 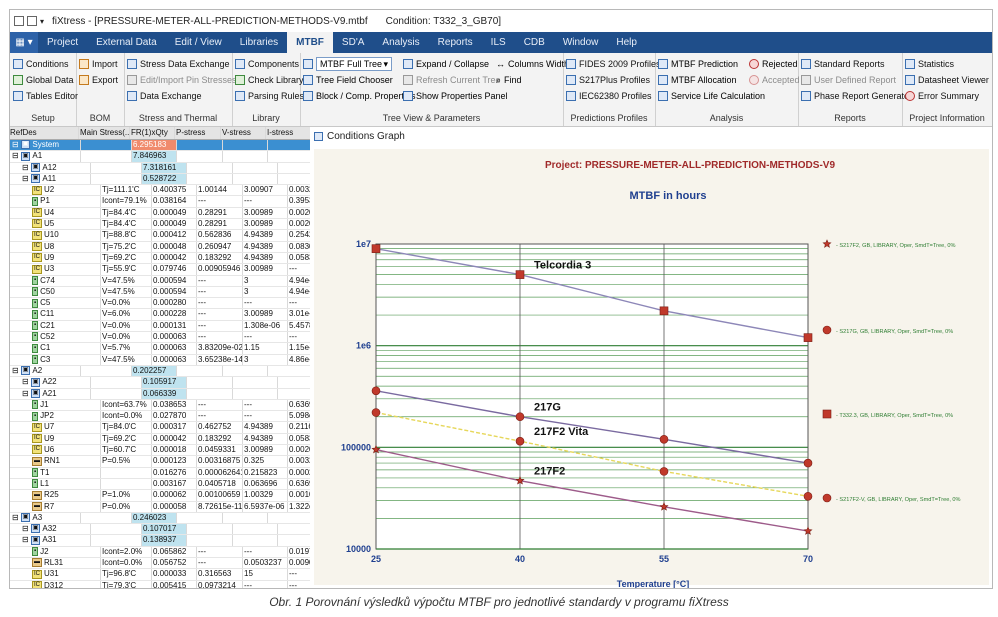 I want to click on conditions-button: Conditions, so click(x=45, y=64).